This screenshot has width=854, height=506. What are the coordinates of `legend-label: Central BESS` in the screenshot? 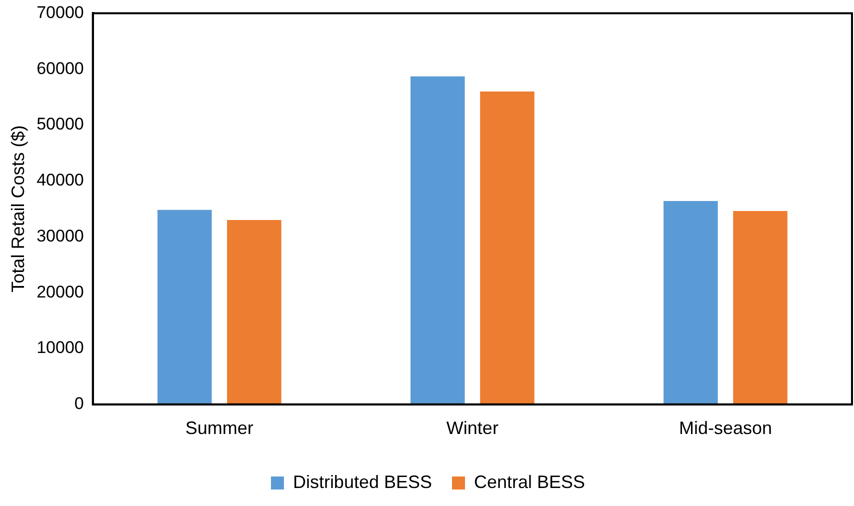 It's located at (530, 482).